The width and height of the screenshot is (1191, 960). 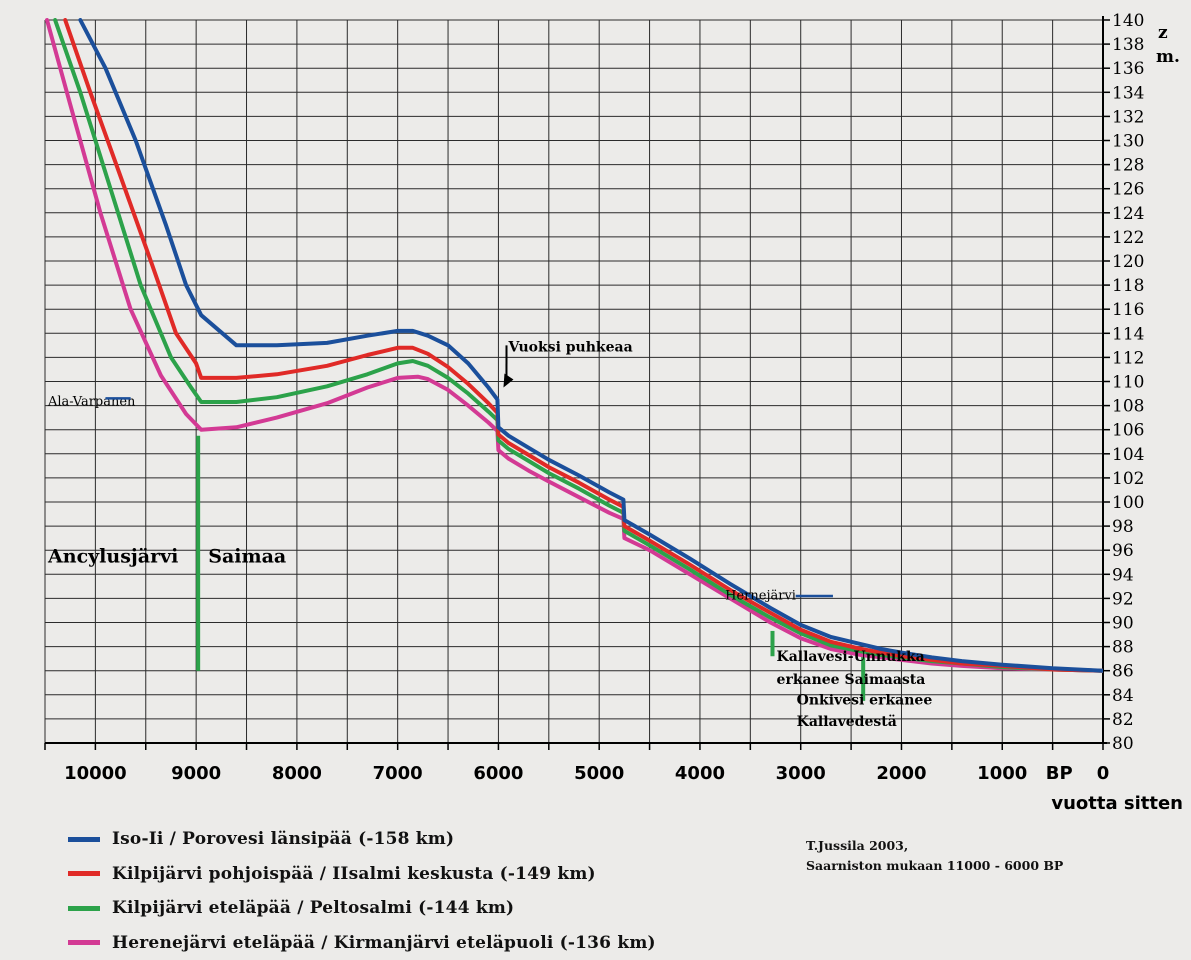 I want to click on y-tick-label: 112, so click(x=1128, y=358).